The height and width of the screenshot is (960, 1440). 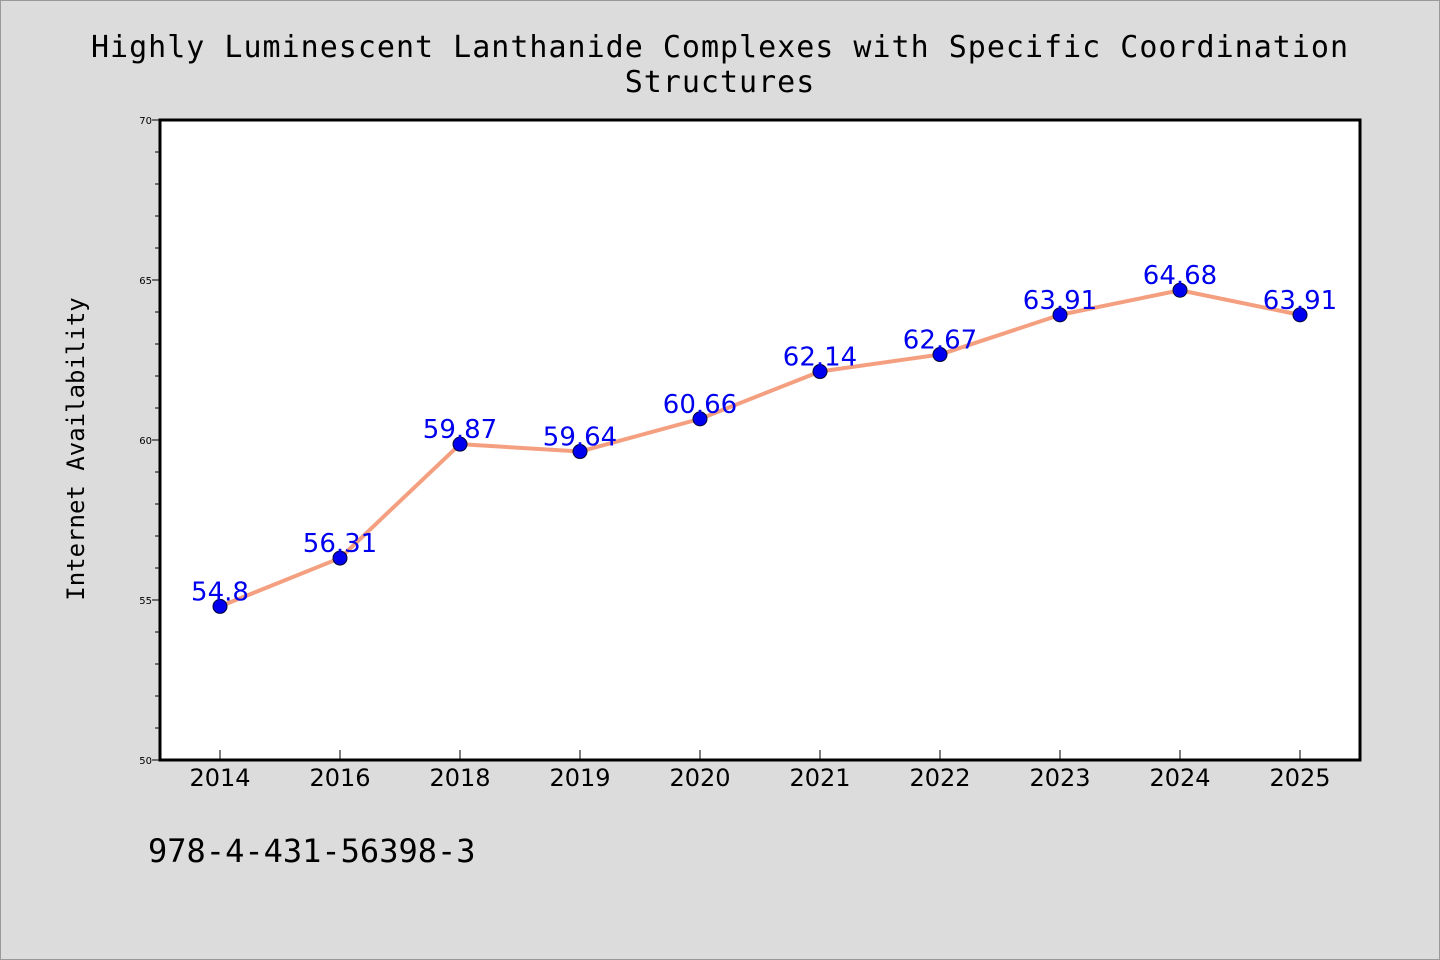 What do you see at coordinates (940, 341) in the screenshot?
I see `data-label: 62.67` at bounding box center [940, 341].